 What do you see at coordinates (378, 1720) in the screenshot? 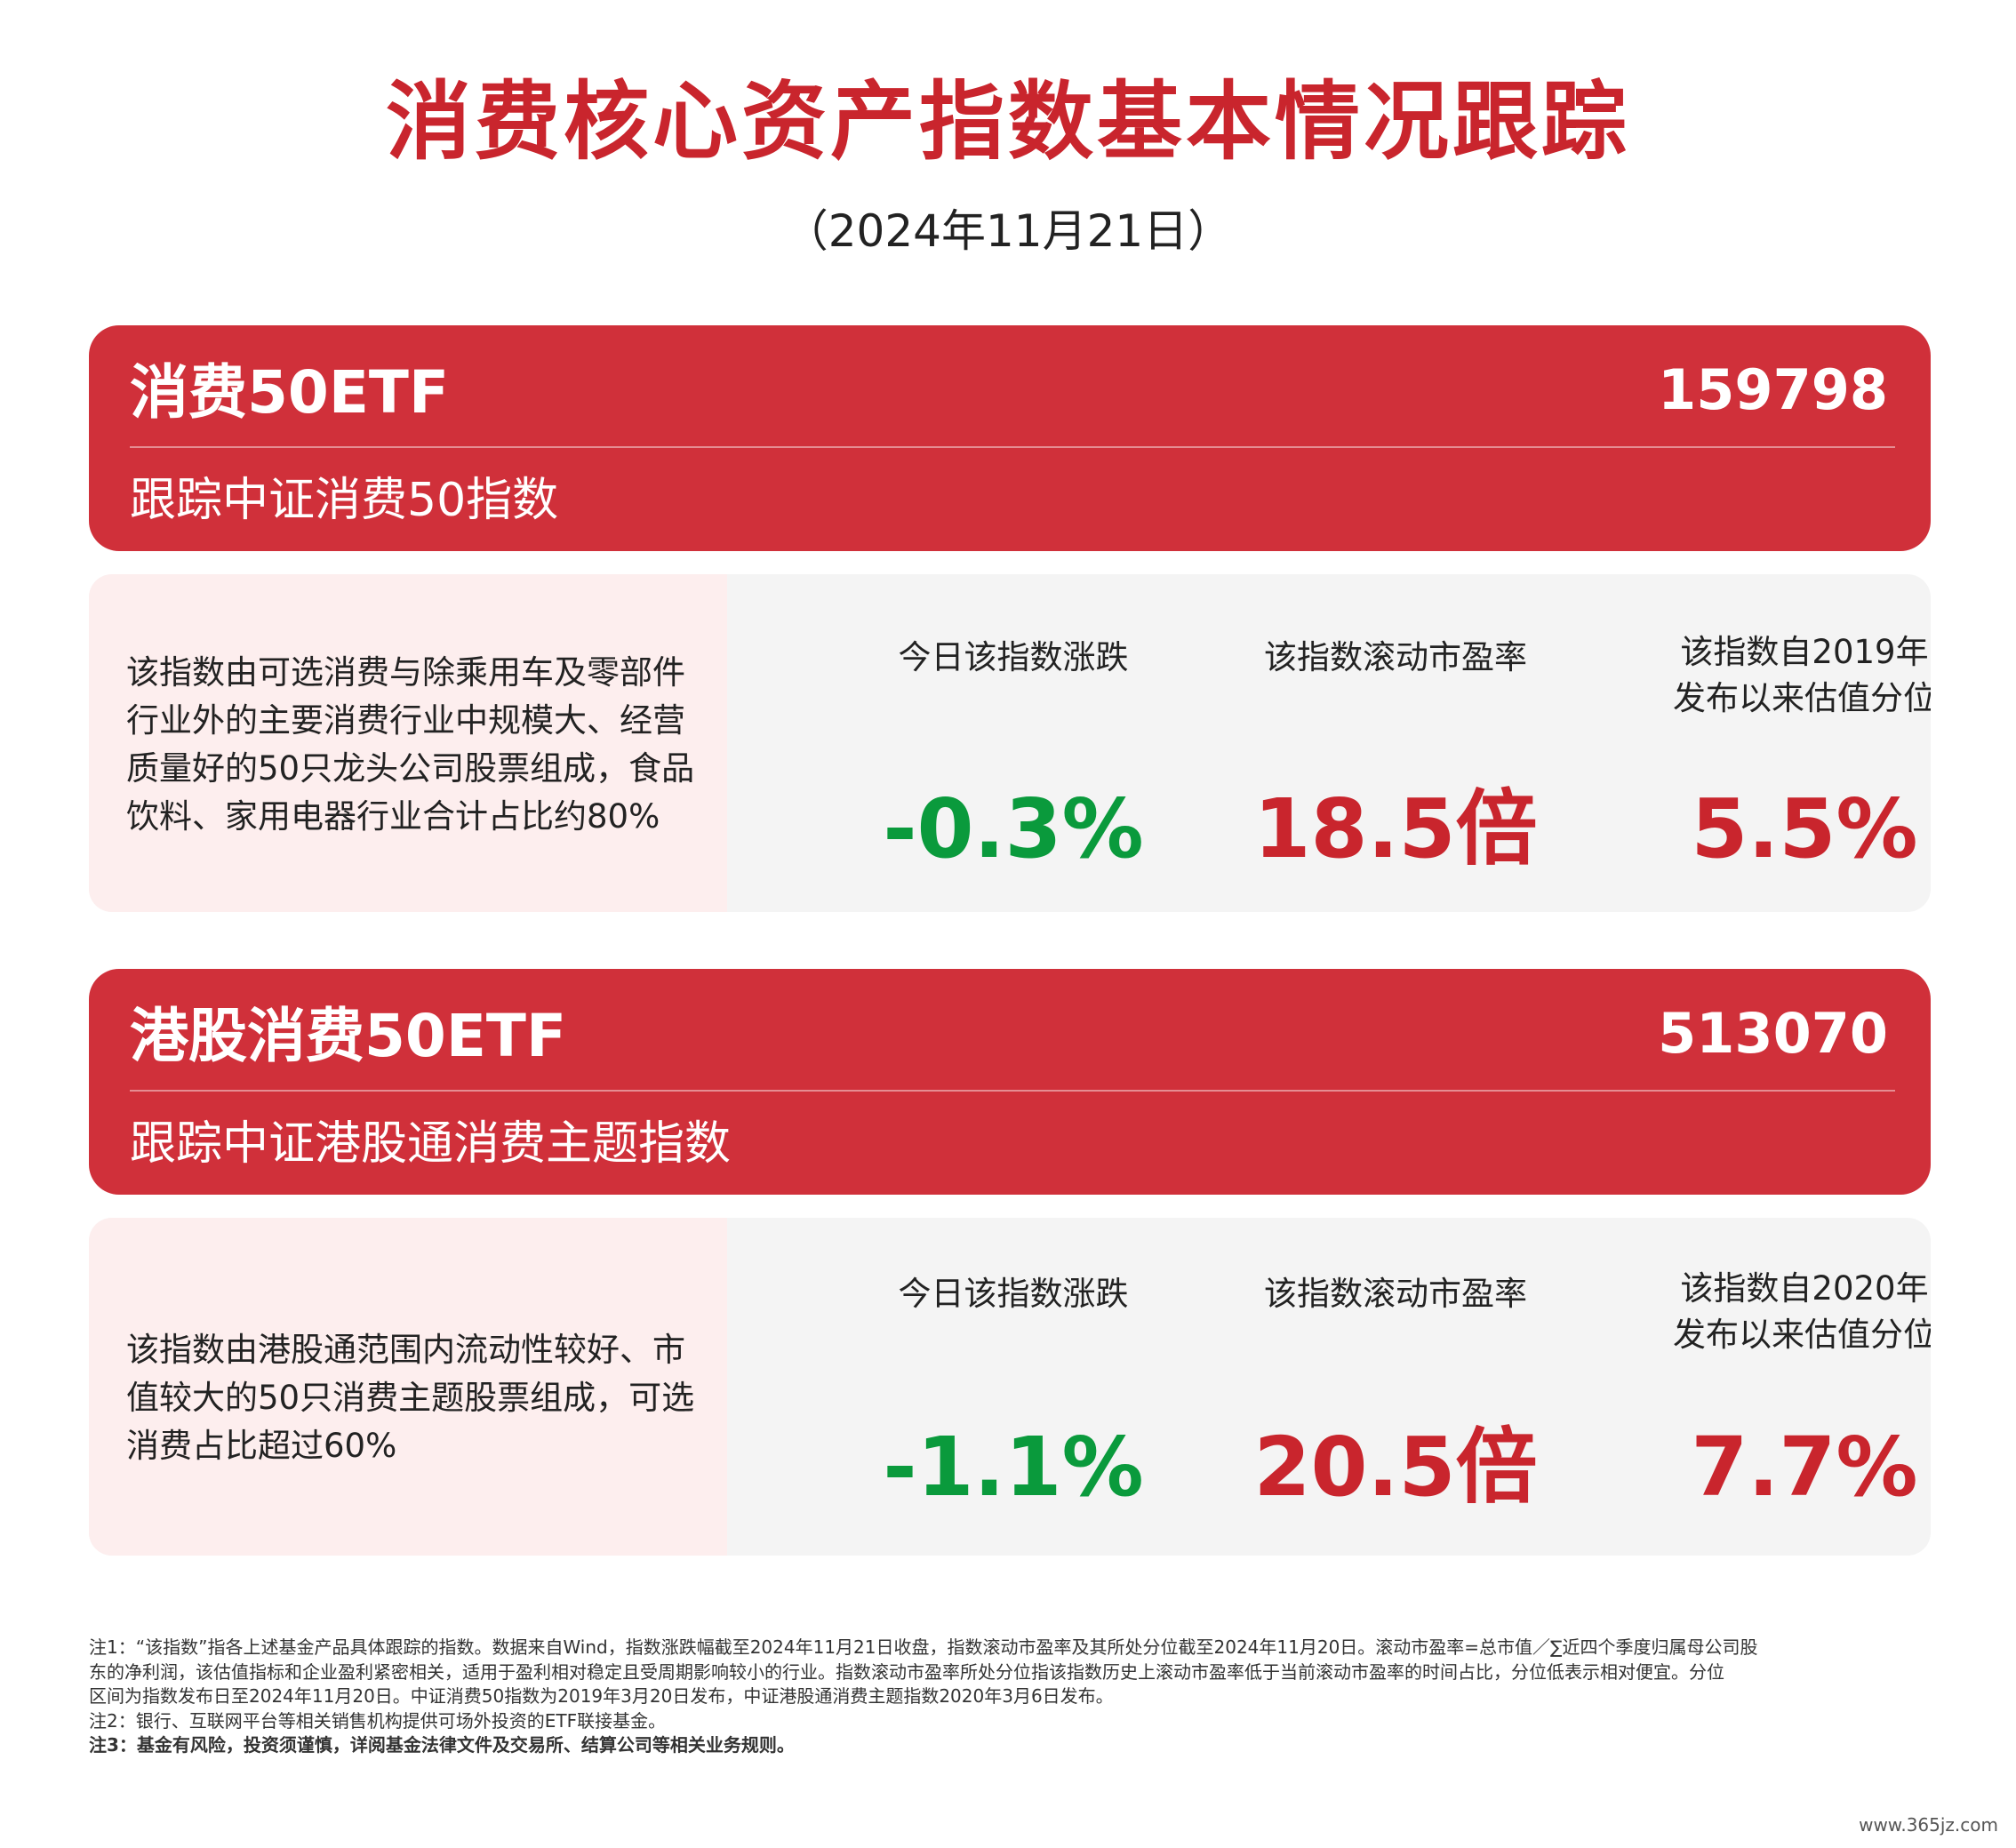
I see `footnote-2: 注2：银行、互联网平台等相关销售机构提供可场外投资的ETF联接基金。` at bounding box center [378, 1720].